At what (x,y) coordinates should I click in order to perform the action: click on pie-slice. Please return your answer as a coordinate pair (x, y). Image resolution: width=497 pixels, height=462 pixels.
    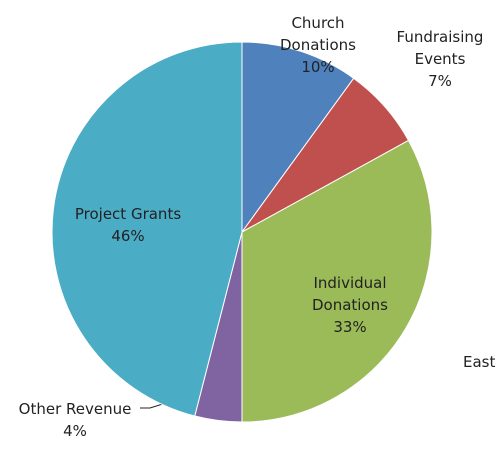
    Looking at the image, I should click on (298, 137).